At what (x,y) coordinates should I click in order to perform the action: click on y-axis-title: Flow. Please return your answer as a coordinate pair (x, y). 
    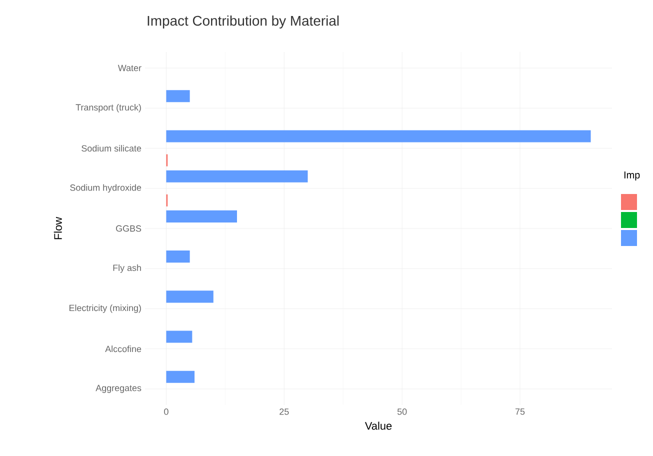
    Looking at the image, I should click on (58, 228).